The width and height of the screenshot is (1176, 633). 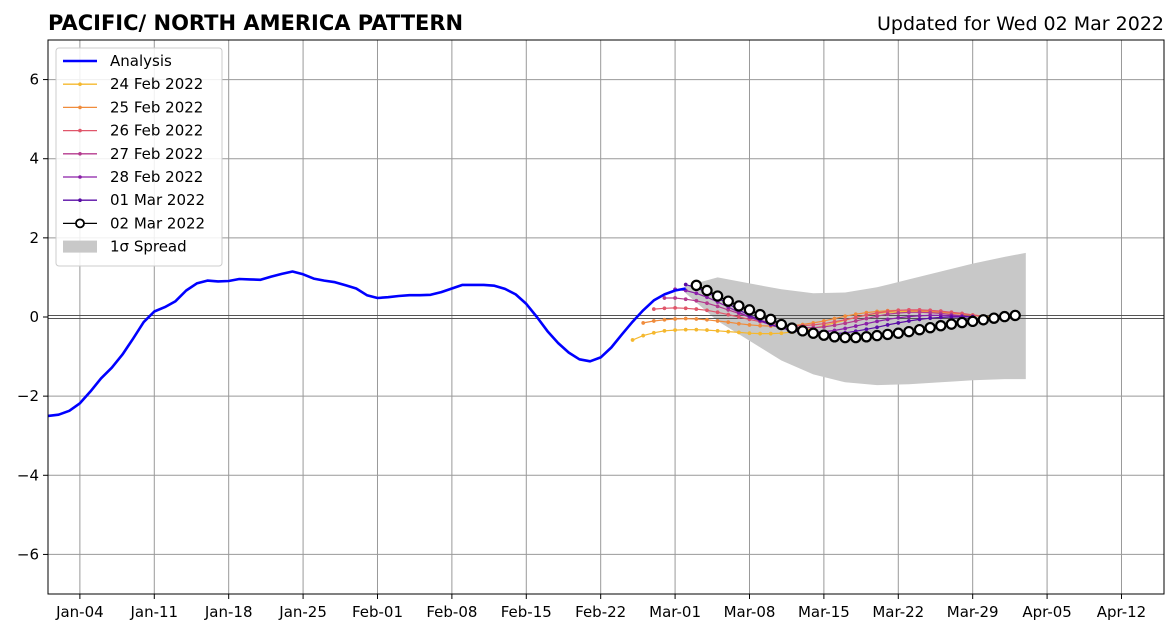 I want to click on legend-item: 26 Feb 2022, so click(x=133, y=131).